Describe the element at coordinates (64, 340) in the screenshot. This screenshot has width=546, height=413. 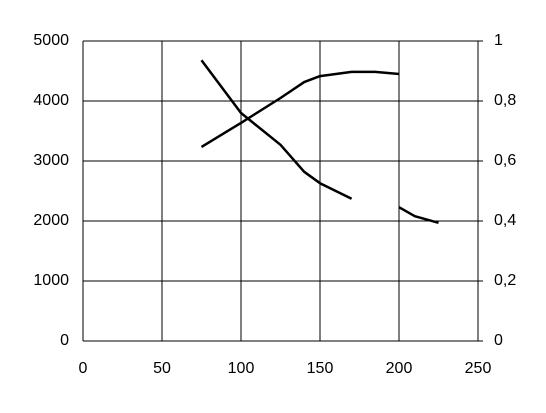
I see `y-tick-label: 0` at that location.